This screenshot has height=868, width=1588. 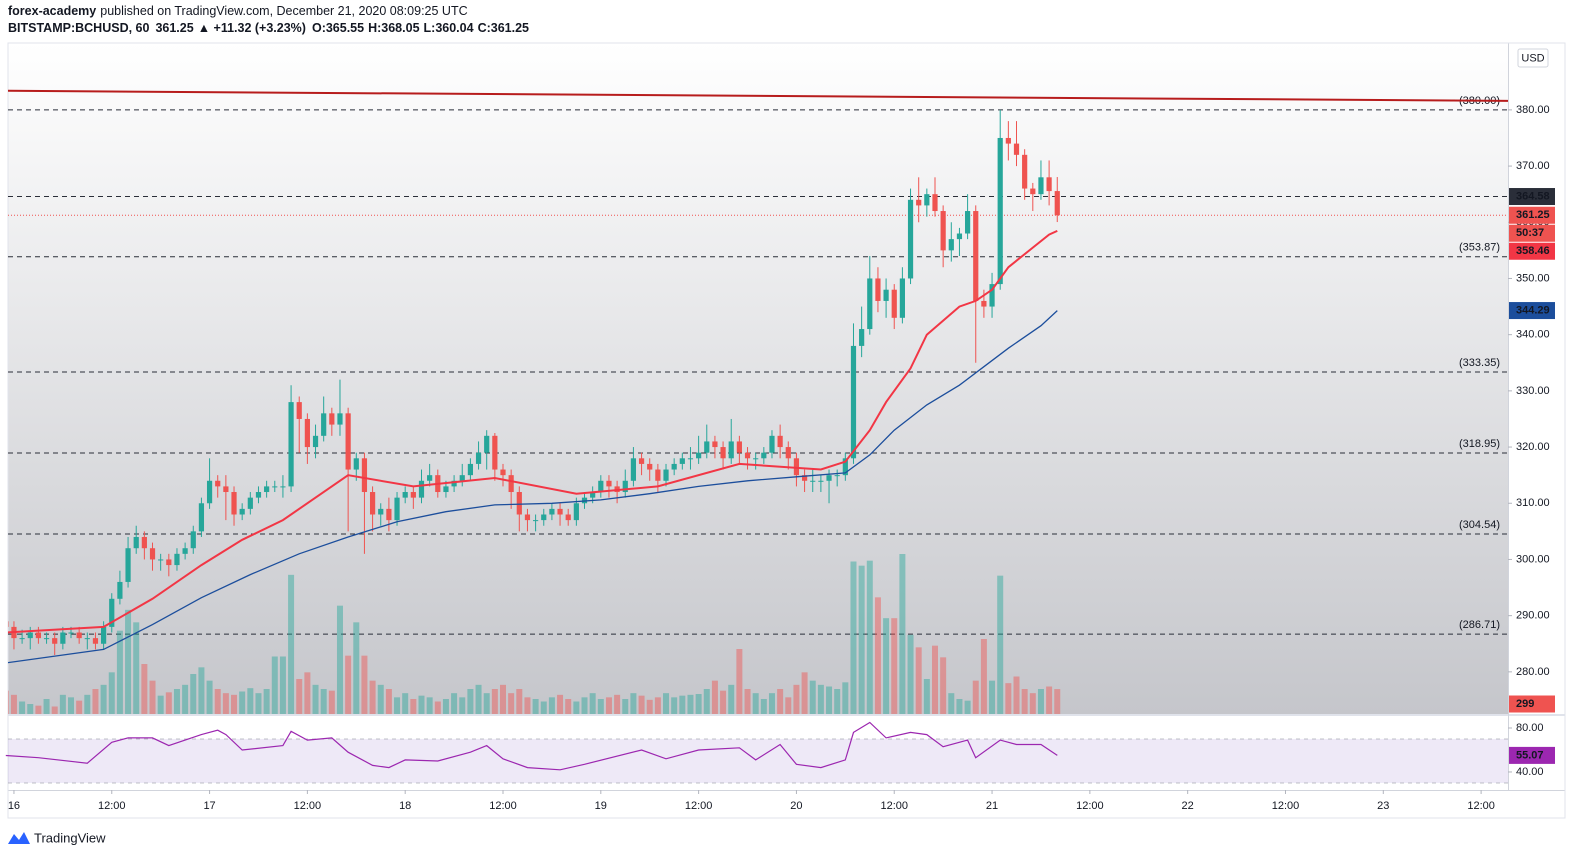 I want to click on countdown-box, so click(x=1532, y=233).